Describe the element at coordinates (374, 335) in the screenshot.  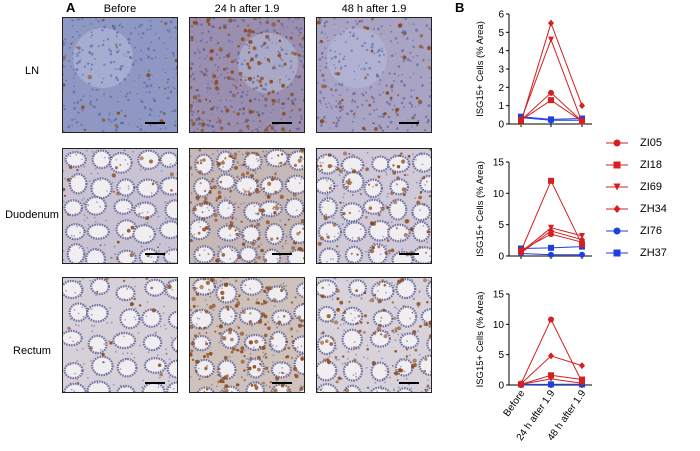
I see `micrograph-rectum-col3` at that location.